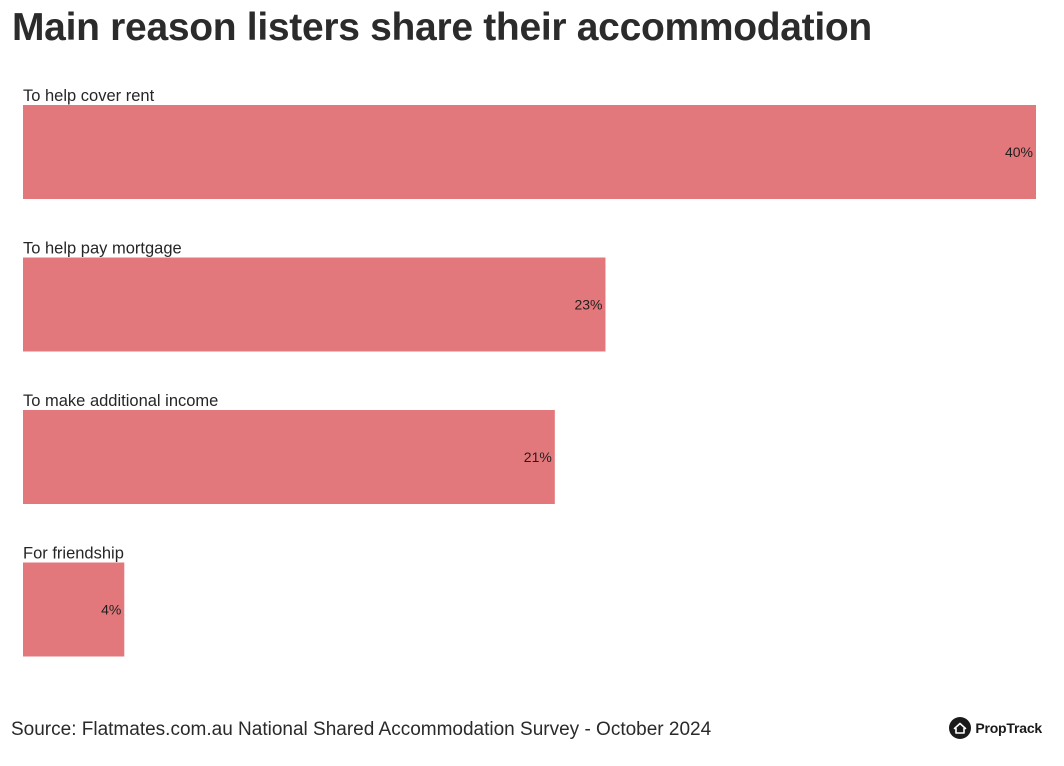  Describe the element at coordinates (120, 401) in the screenshot. I see `category-label: To make additional income` at that location.